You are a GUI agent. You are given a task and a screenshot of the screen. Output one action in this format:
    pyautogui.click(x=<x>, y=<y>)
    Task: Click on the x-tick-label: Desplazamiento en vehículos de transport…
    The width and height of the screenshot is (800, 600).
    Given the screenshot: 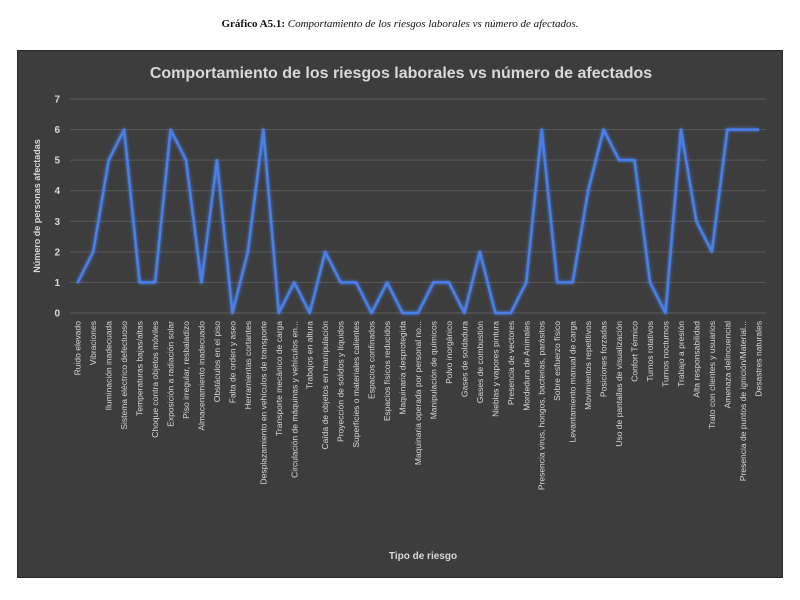 What is the action you would take?
    pyautogui.click(x=263, y=403)
    